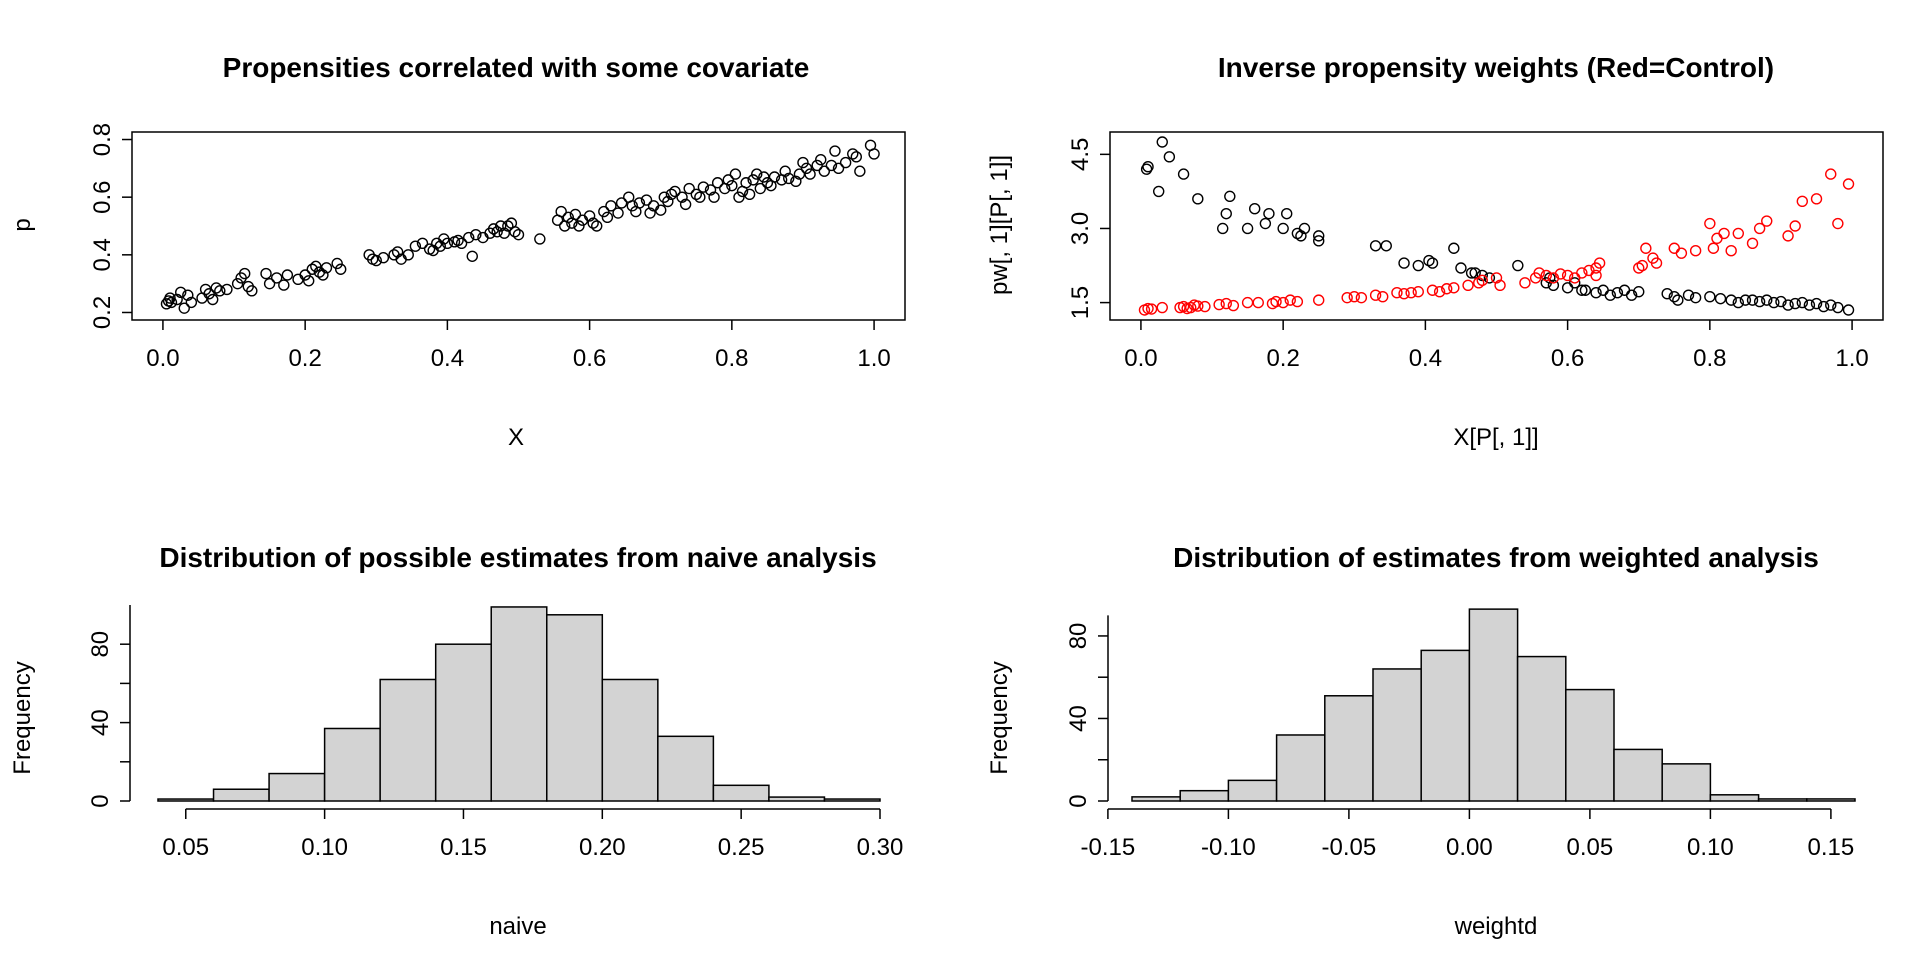  What do you see at coordinates (880, 847) in the screenshot?
I see `x-tick-label-5: 0.30` at bounding box center [880, 847].